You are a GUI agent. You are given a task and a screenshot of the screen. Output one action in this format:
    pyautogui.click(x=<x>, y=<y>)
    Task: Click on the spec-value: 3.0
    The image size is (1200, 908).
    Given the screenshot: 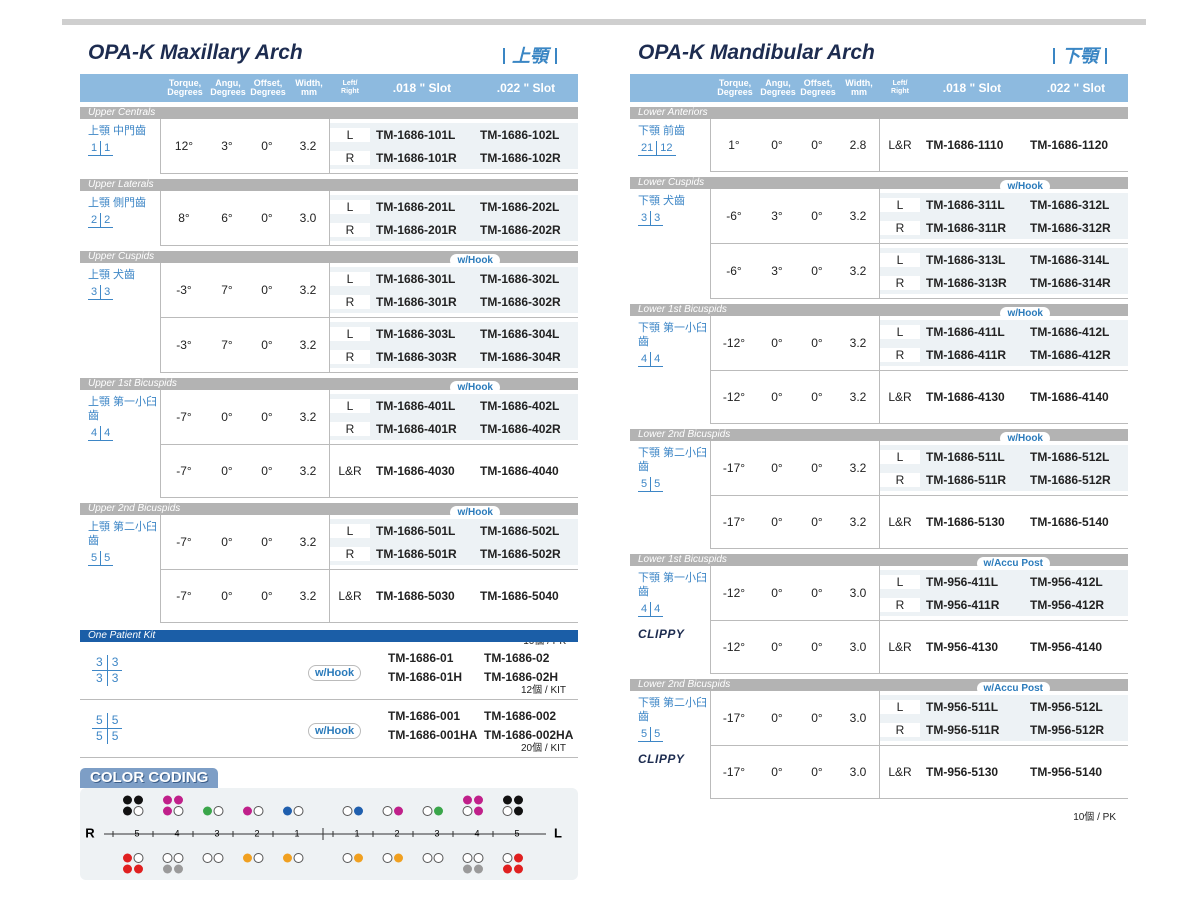 What is the action you would take?
    pyautogui.click(x=858, y=718)
    